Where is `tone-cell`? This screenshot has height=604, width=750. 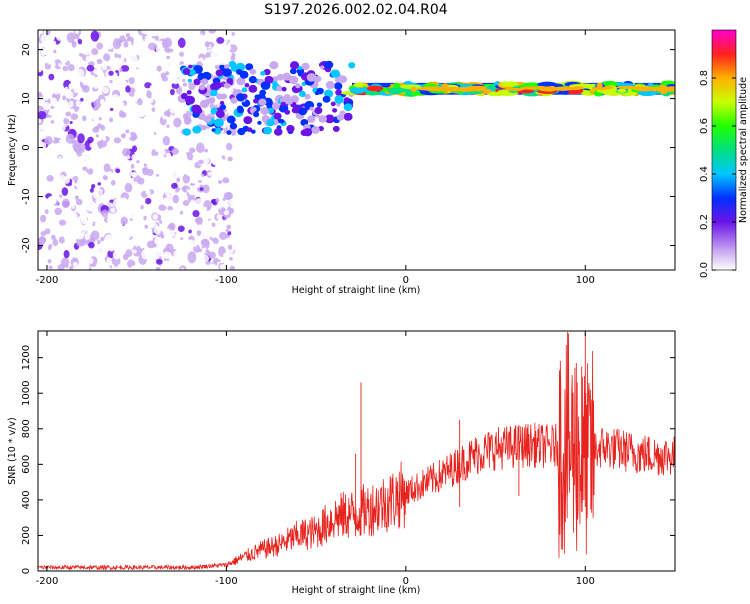 tone-cell is located at coordinates (622, 90).